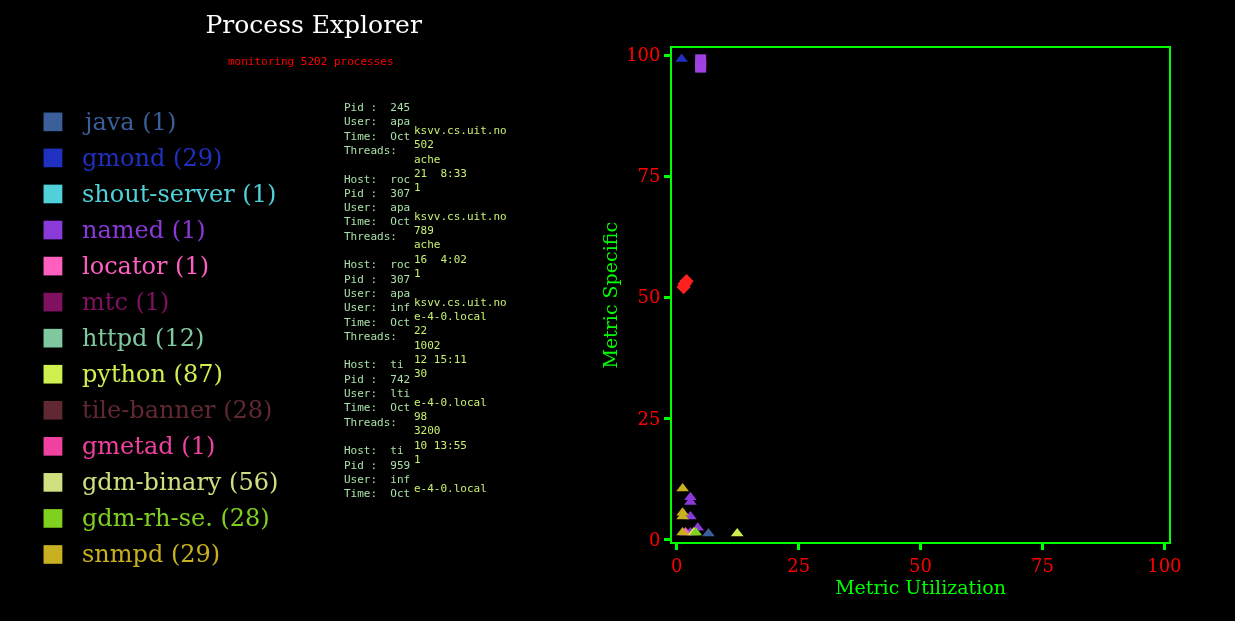 Image resolution: width=1235 pixels, height=621 pixels. Describe the element at coordinates (151, 554) in the screenshot. I see `legend-label: snmpd (29)` at that location.